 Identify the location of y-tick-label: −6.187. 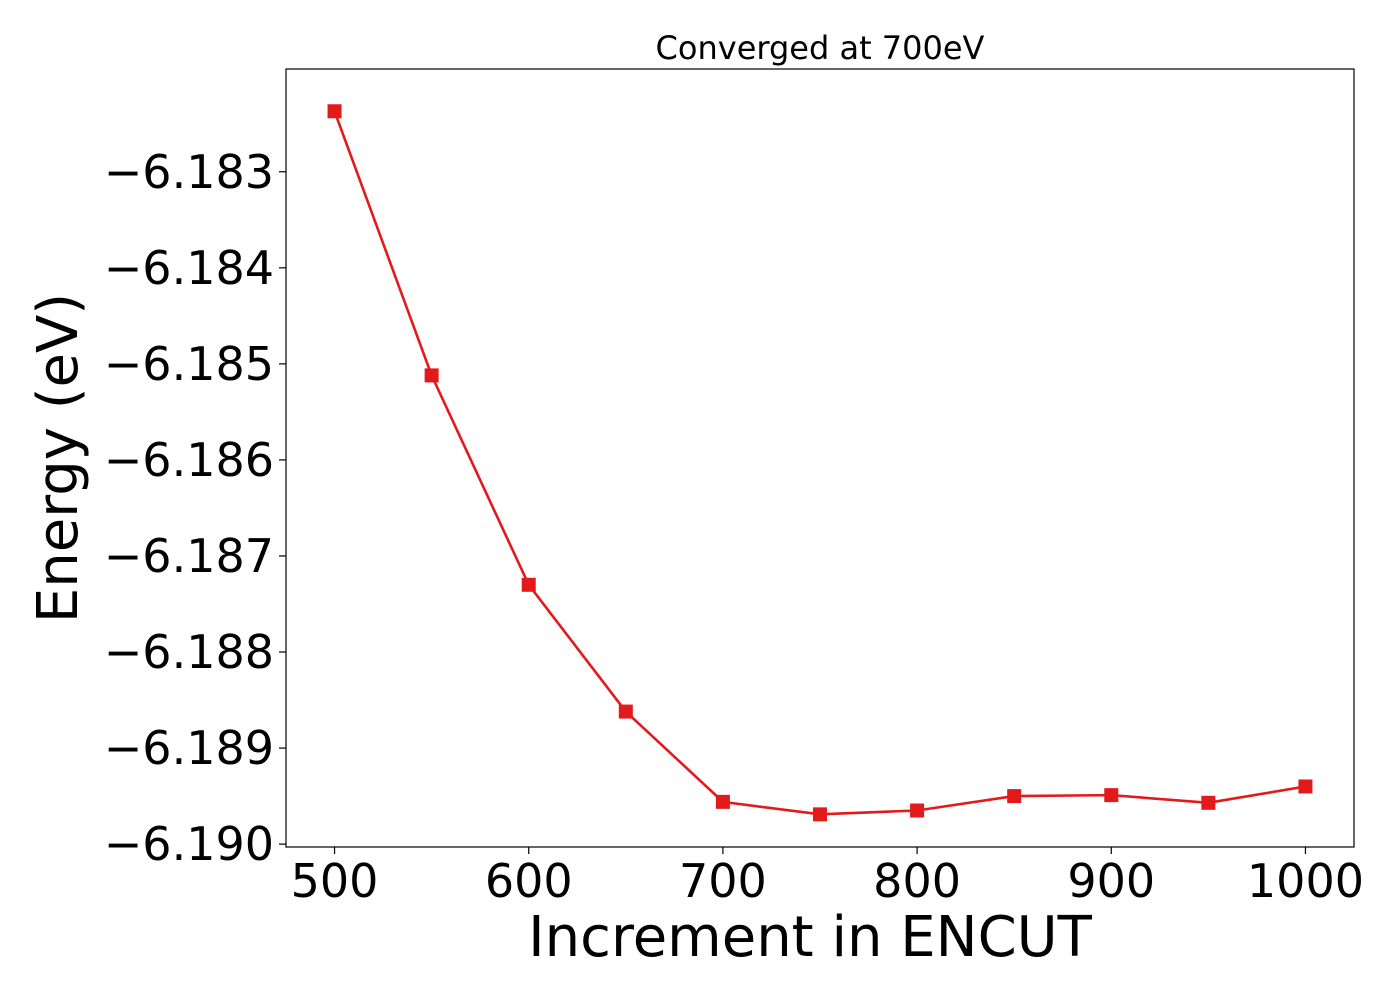
(189, 556).